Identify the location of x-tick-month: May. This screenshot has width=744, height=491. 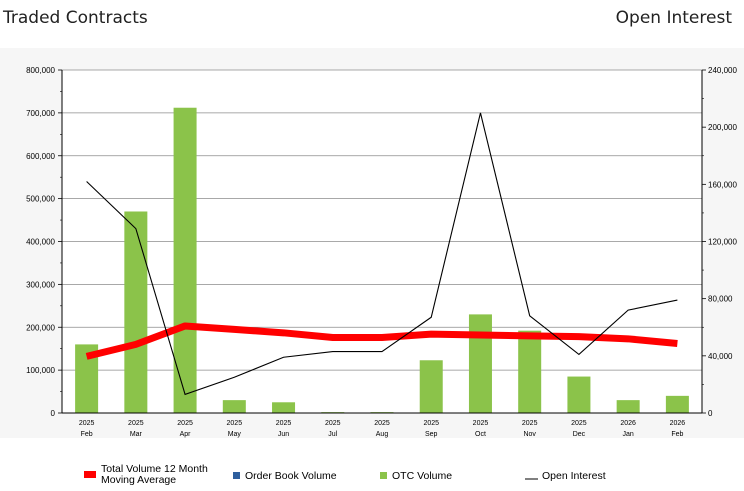
(235, 434).